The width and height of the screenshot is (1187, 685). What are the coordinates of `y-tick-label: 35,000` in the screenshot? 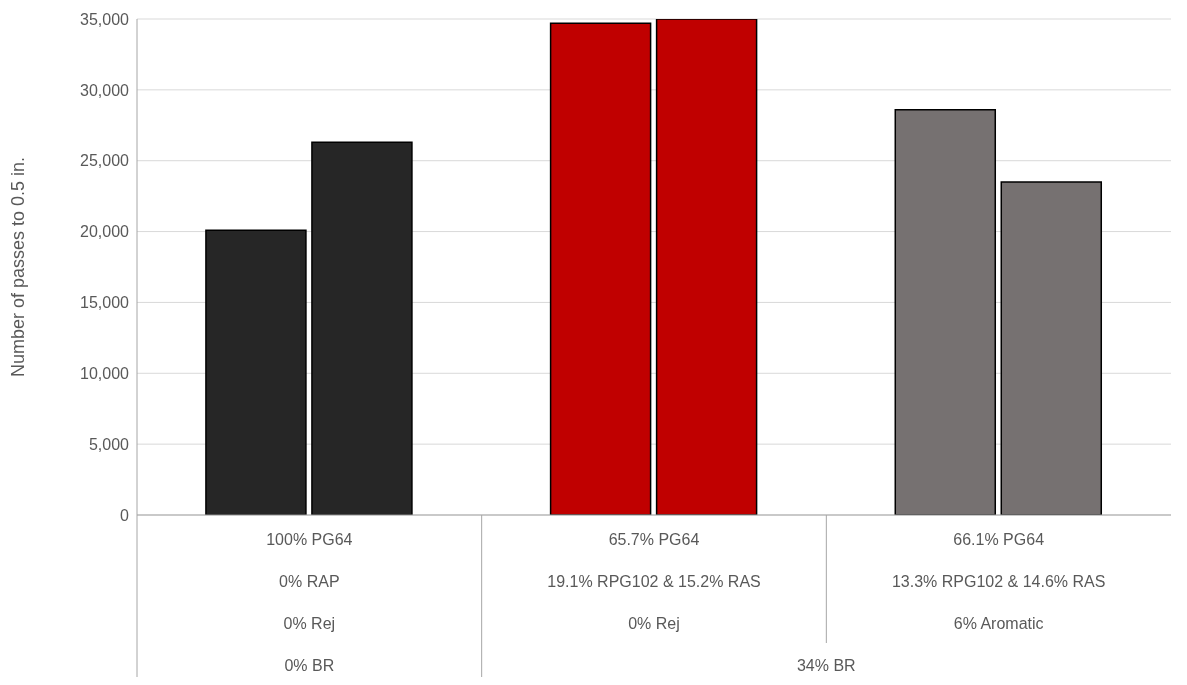 It's located at (105, 19).